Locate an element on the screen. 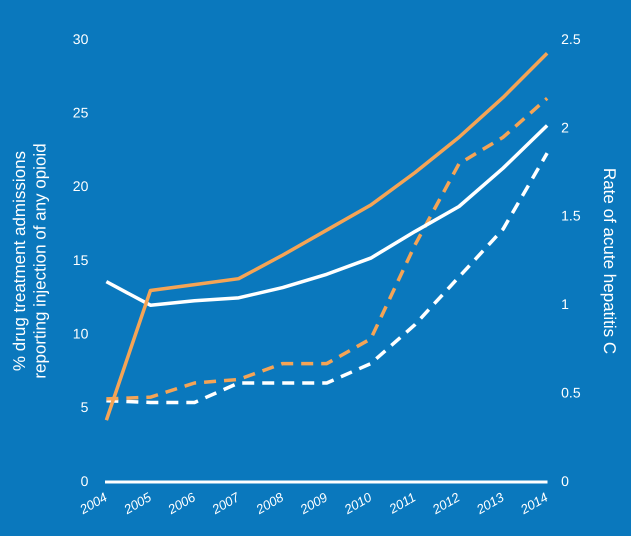  y2-axis-title: Rate of acute hepatitis C is located at coordinates (610, 261).